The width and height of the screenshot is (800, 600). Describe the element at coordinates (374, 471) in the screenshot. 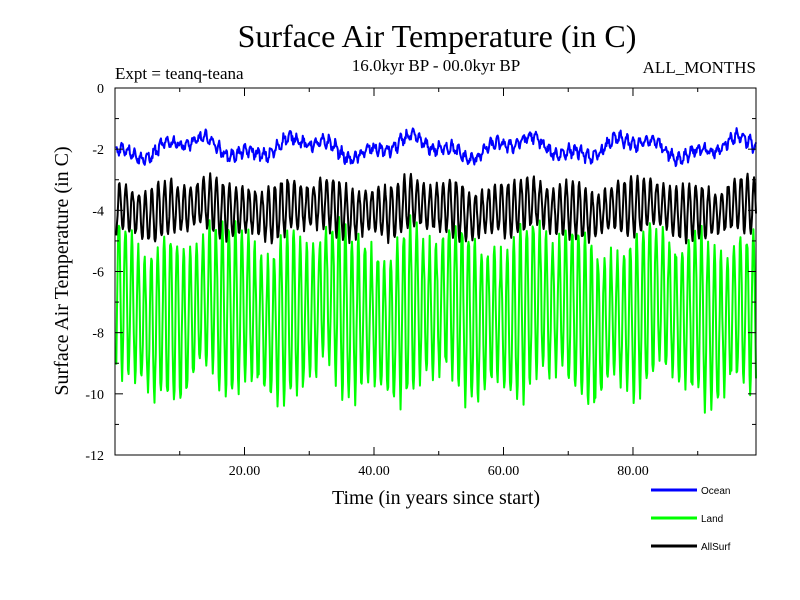

I see `x-tick-label: 40.00` at that location.